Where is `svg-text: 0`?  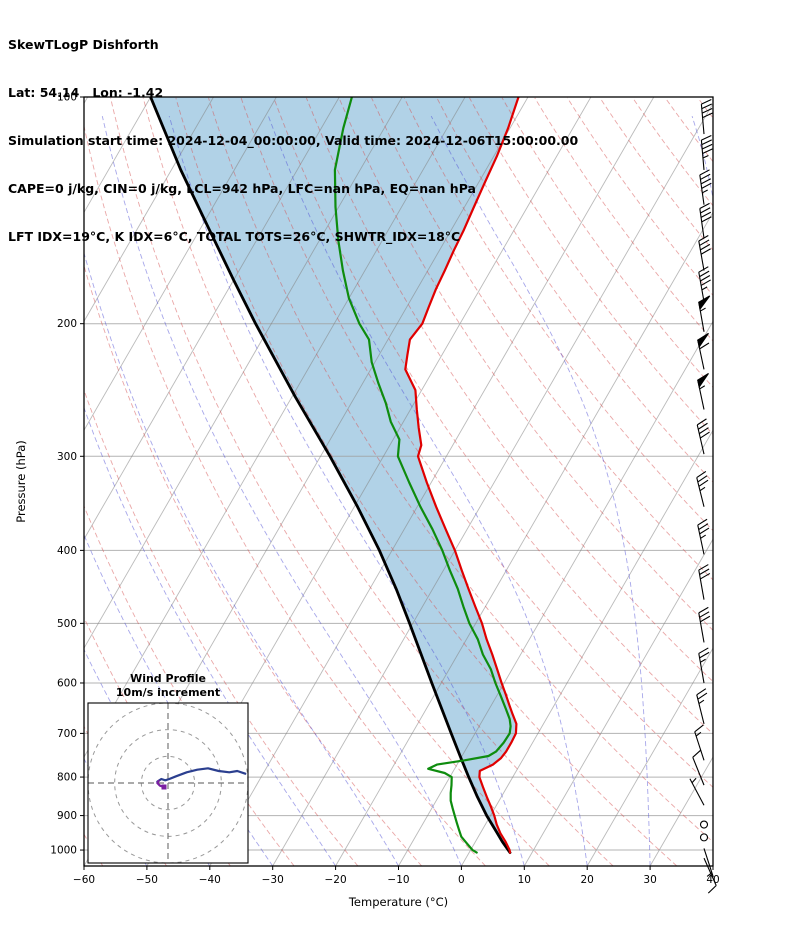 svg-text: 0 is located at coordinates (461, 880).